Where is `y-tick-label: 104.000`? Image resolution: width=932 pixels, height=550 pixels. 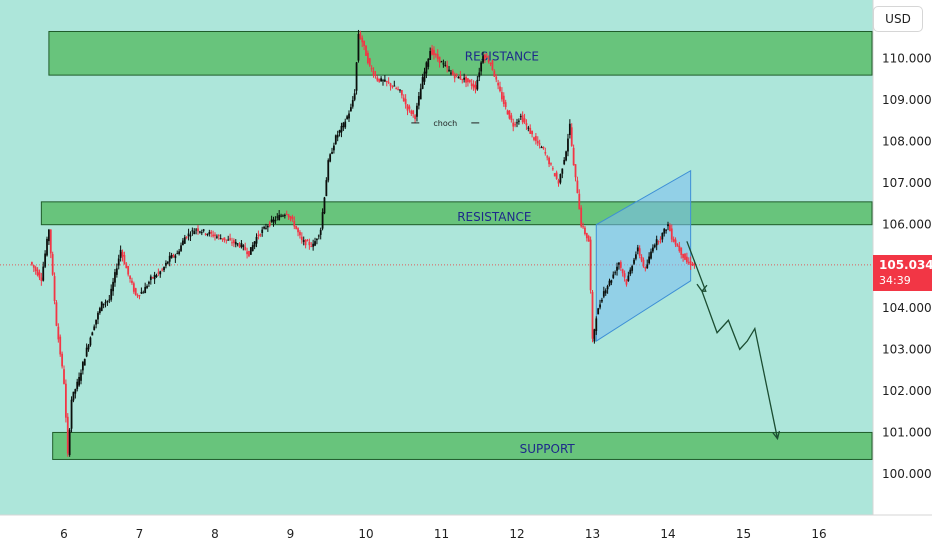
y-tick-label: 104.000 is located at coordinates (907, 308).